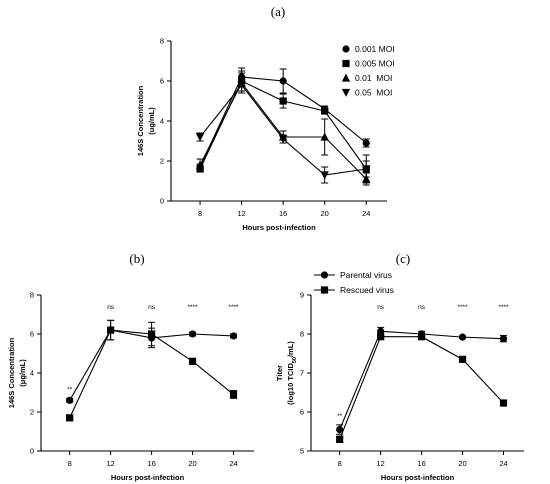 Image resolution: width=550 pixels, height=484 pixels. What do you see at coordinates (302, 373) in the screenshot?
I see `y-tick-label: 7` at bounding box center [302, 373].